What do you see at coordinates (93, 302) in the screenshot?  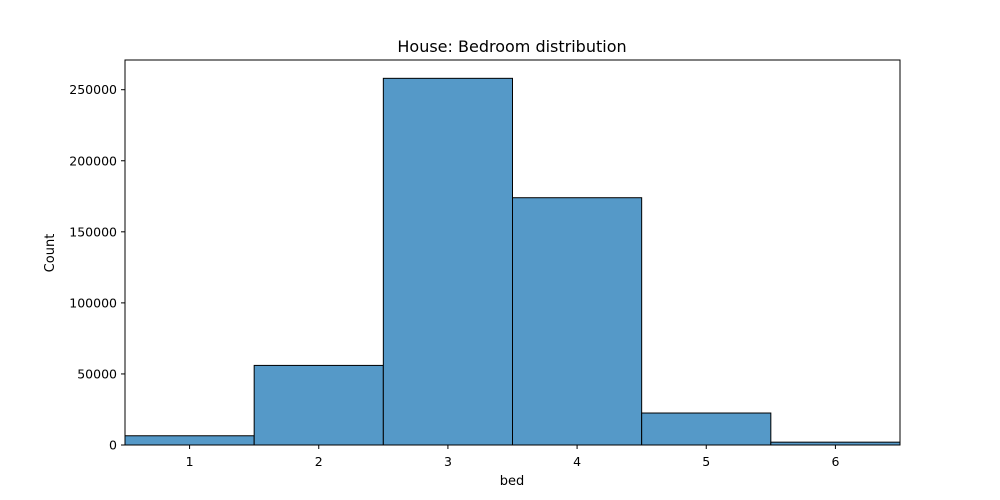 I see `y-tick-label: 100000` at bounding box center [93, 302].